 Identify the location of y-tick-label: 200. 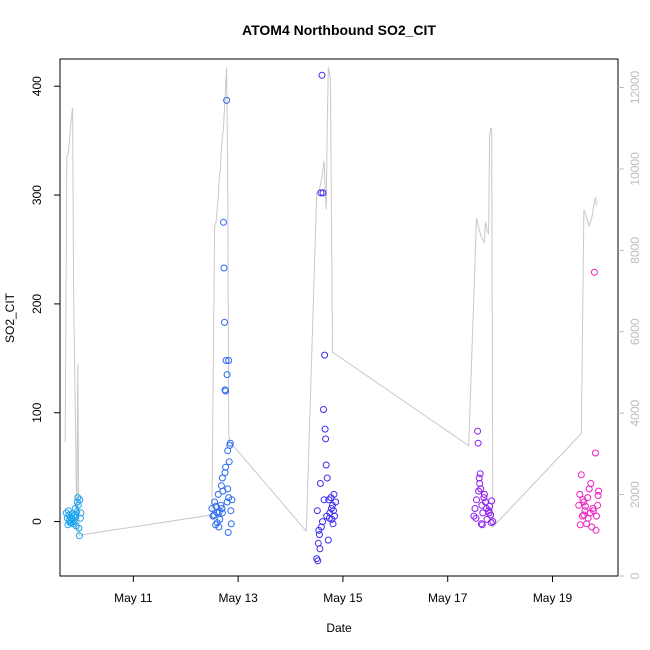
(37, 304).